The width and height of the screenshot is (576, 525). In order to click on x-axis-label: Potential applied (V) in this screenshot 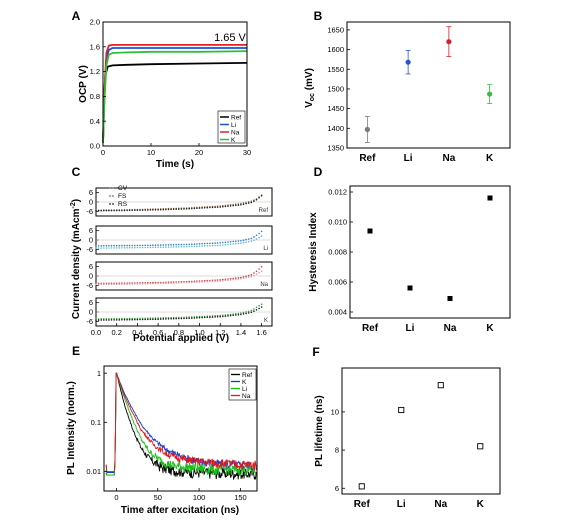, I will do `click(181, 338)`.